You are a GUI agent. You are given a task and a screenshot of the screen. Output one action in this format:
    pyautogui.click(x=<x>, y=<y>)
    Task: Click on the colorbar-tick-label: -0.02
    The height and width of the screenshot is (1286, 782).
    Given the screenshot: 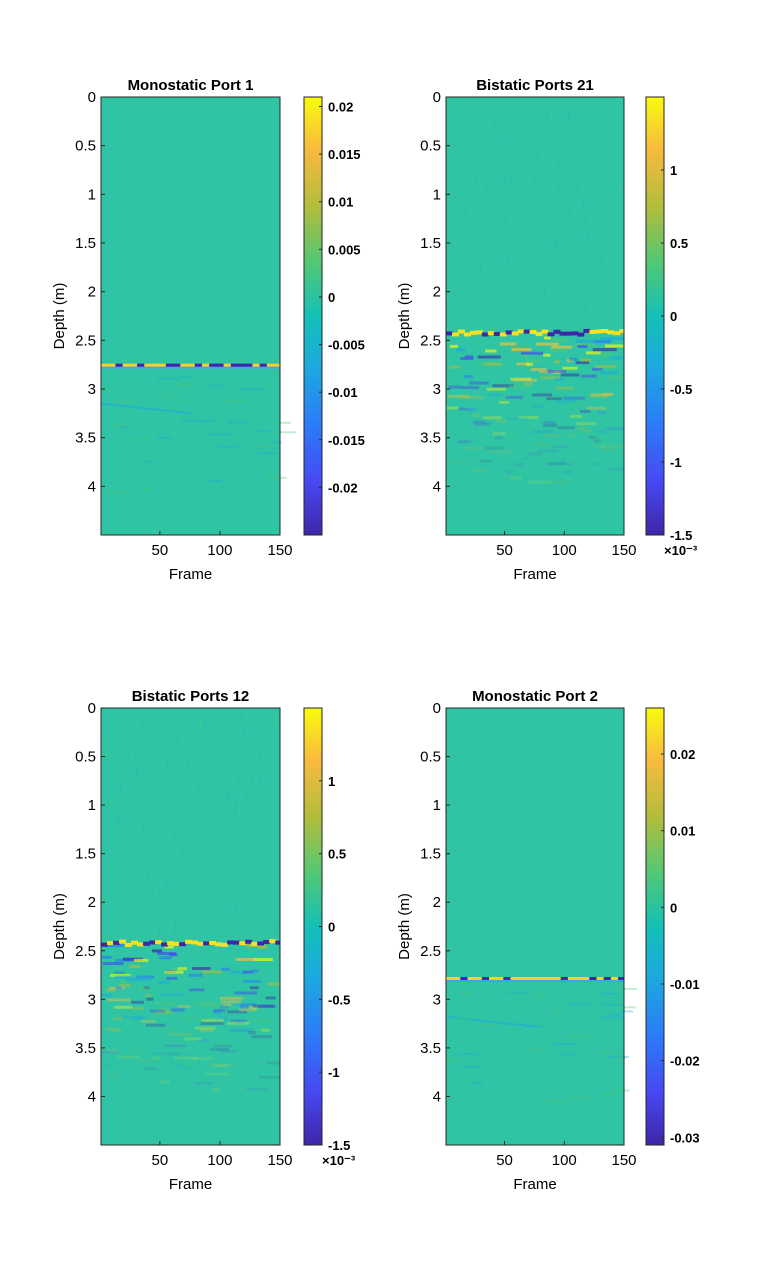 What is the action you would take?
    pyautogui.click(x=685, y=1061)
    